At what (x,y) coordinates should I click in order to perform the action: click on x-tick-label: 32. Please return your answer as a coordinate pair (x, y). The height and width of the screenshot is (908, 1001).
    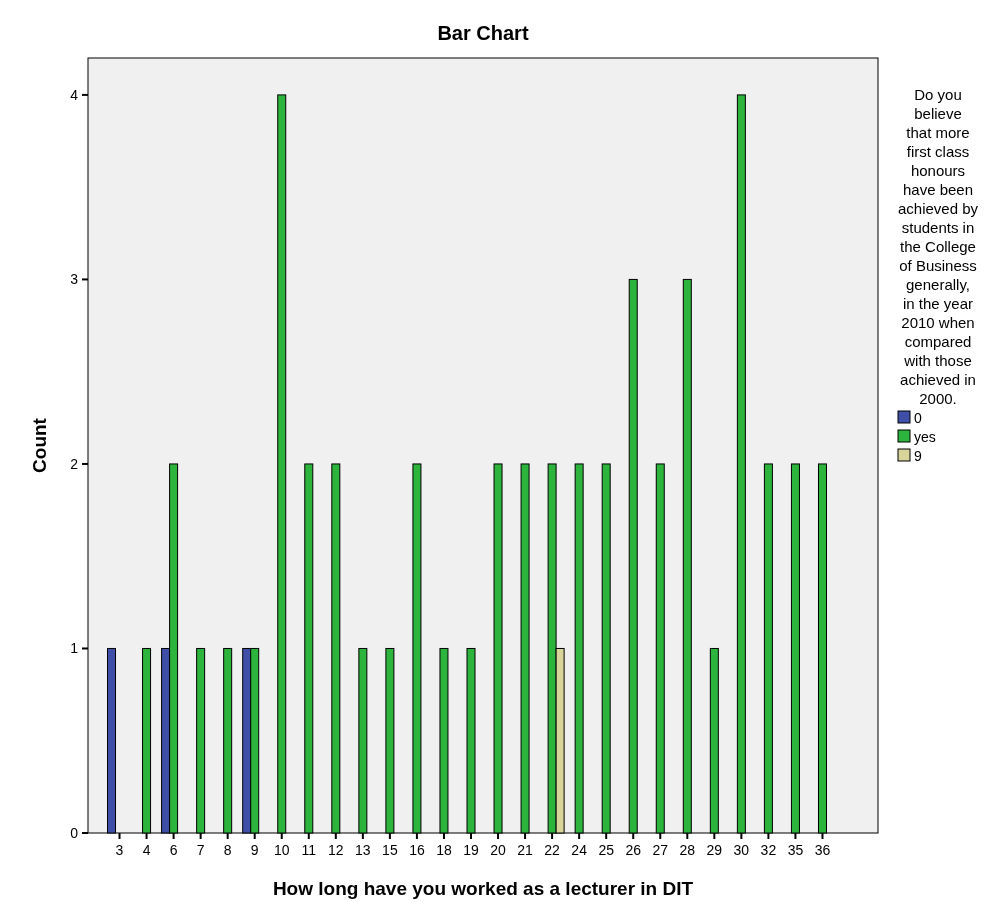
    Looking at the image, I should click on (768, 850).